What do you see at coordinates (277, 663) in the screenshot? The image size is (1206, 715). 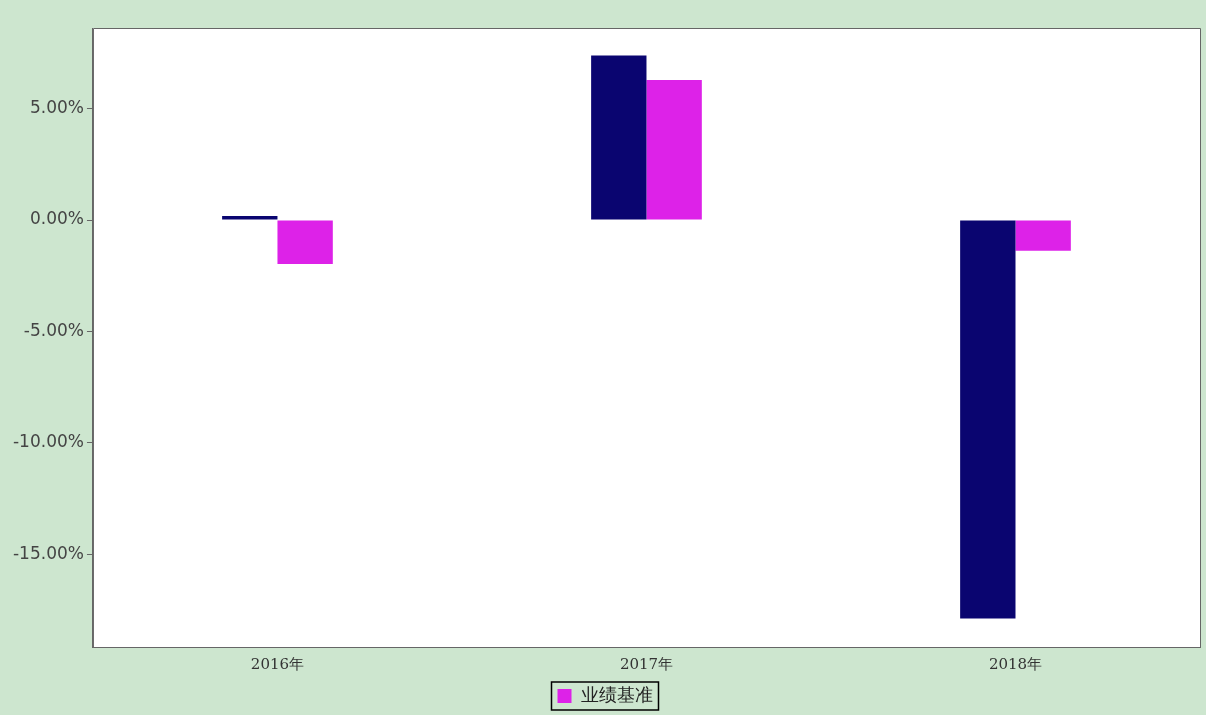 I see `x-tick-label: 2016年` at bounding box center [277, 663].